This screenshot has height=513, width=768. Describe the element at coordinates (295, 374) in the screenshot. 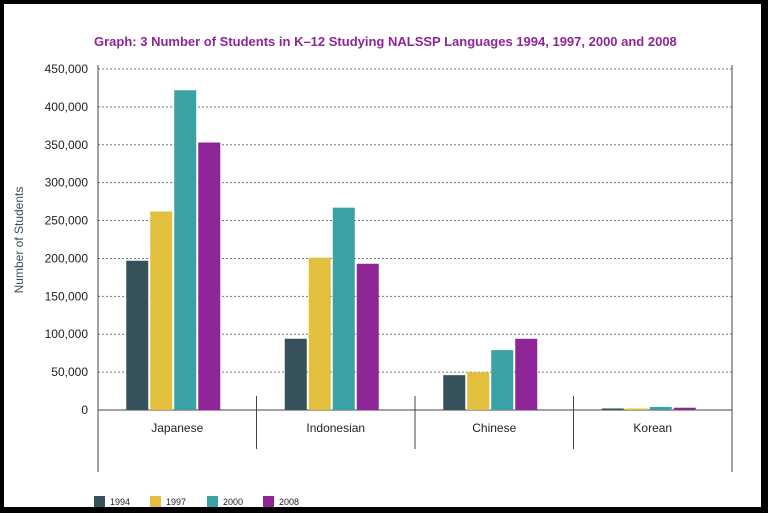

I see `bar-indonesian-1994` at that location.